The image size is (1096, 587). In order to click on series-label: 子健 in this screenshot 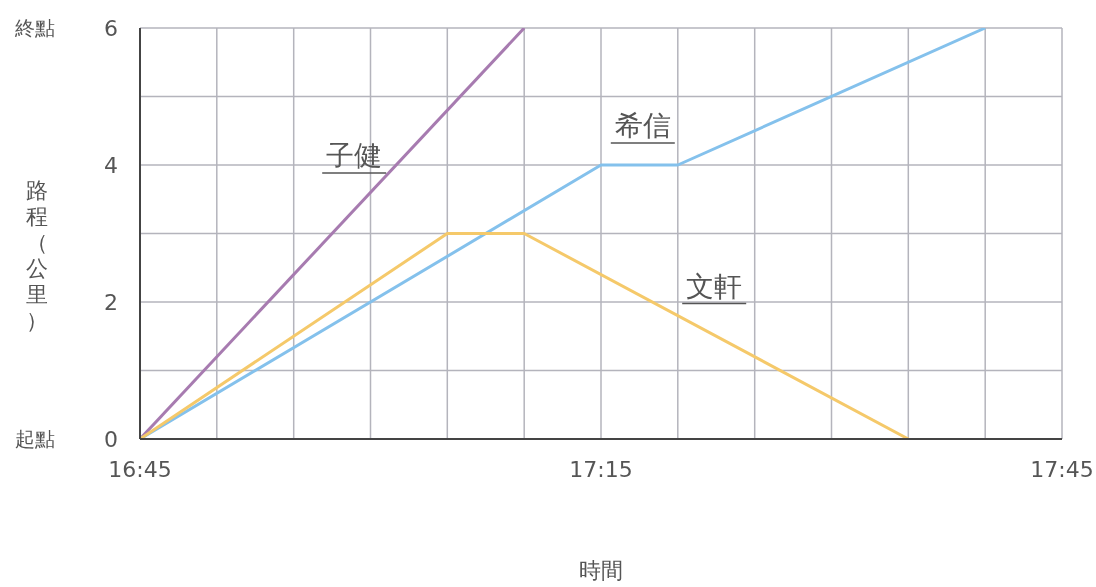, I will do `click(354, 155)`.